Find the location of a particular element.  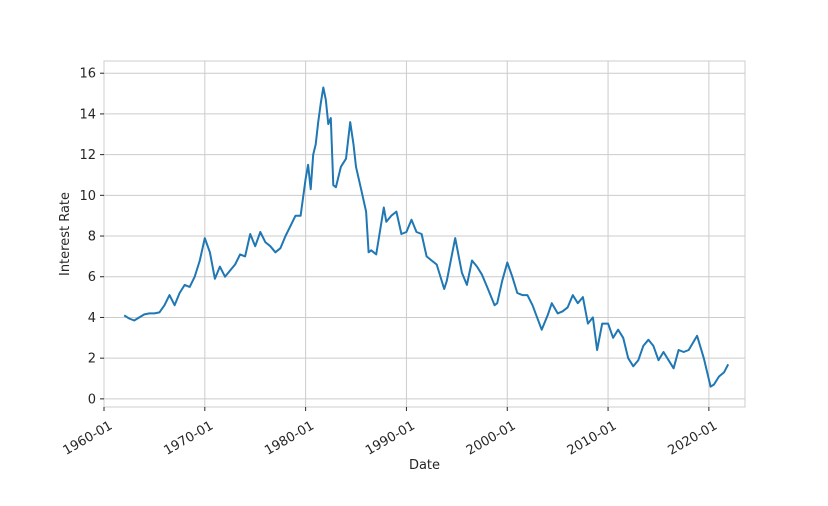

y-tick-label: 8 is located at coordinates (92, 237).